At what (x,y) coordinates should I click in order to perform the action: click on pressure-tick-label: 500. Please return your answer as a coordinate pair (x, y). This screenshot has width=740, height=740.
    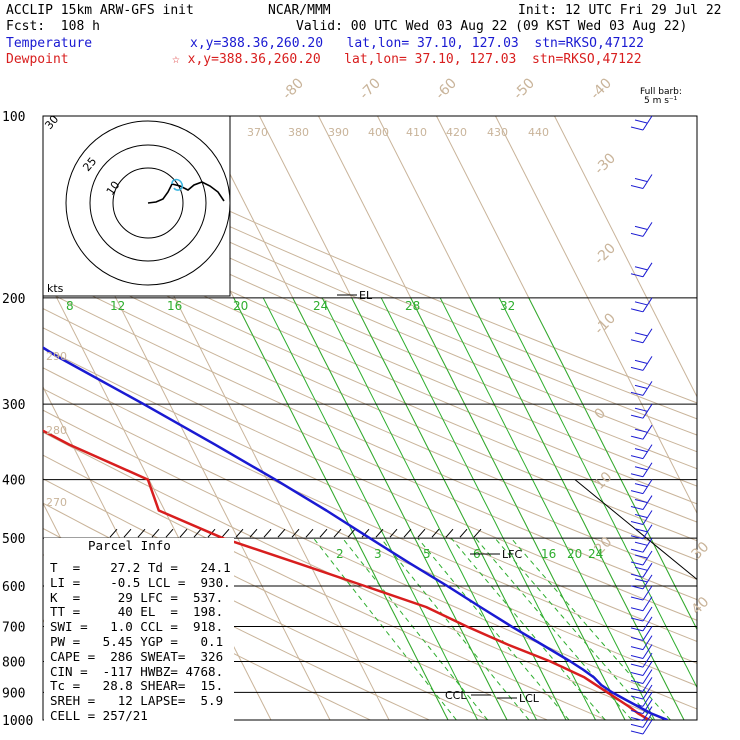
    Looking at the image, I should click on (13, 539).